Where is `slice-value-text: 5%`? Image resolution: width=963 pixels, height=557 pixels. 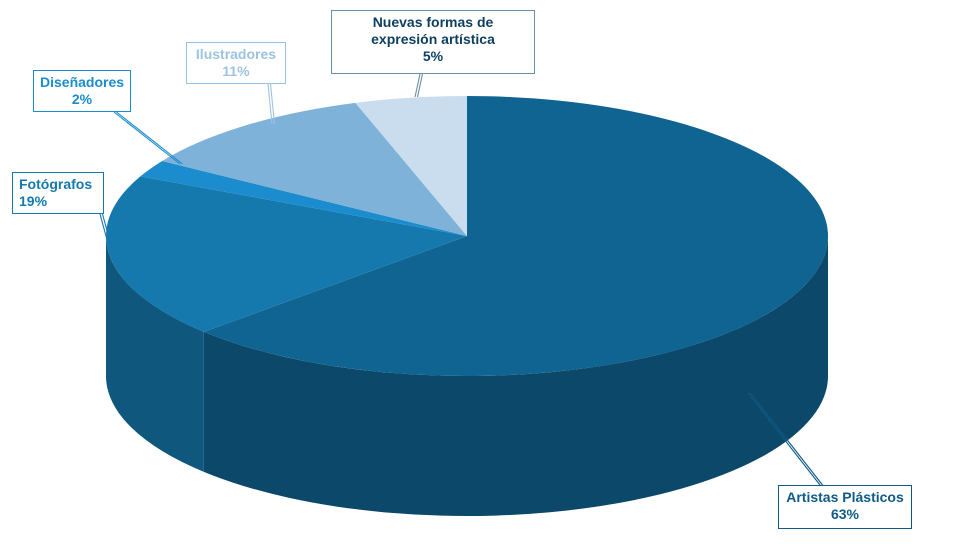 slice-value-text: 5% is located at coordinates (433, 56).